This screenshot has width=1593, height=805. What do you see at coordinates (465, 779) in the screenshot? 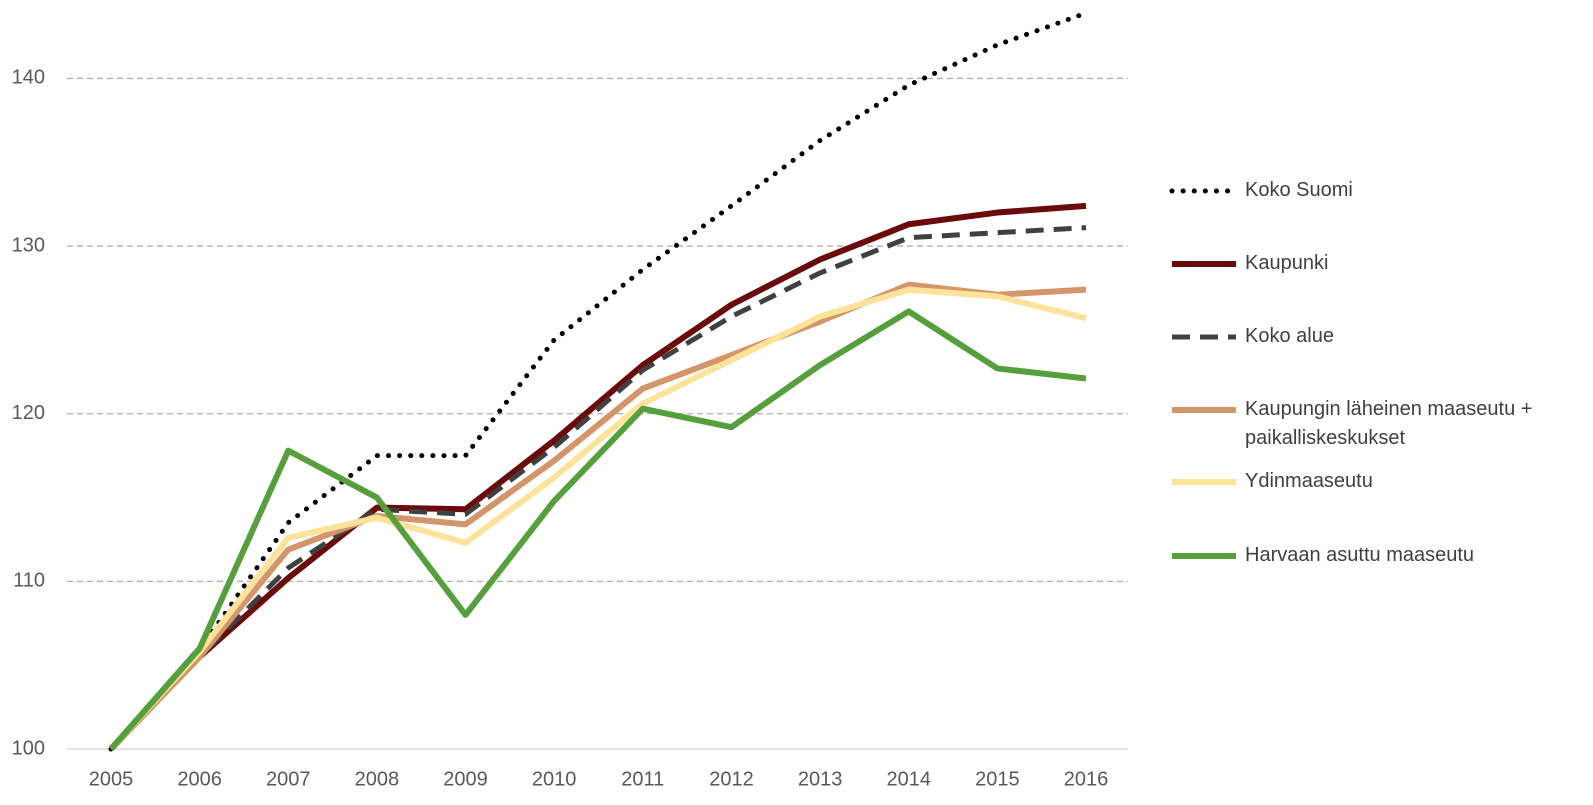
I see `x-tick-label: 2009` at bounding box center [465, 779].